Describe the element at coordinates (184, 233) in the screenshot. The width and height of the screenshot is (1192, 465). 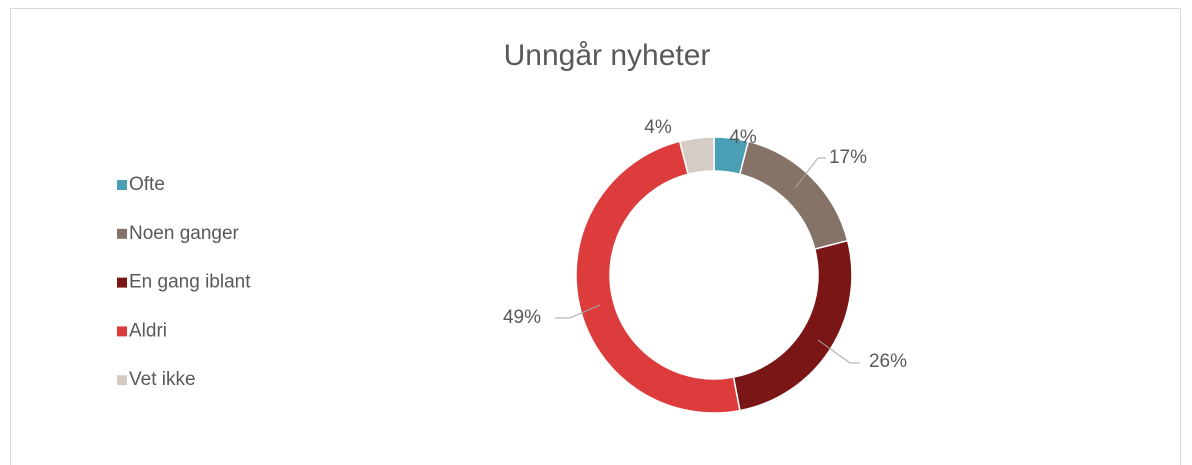
I see `legend-label: Noen ganger` at that location.